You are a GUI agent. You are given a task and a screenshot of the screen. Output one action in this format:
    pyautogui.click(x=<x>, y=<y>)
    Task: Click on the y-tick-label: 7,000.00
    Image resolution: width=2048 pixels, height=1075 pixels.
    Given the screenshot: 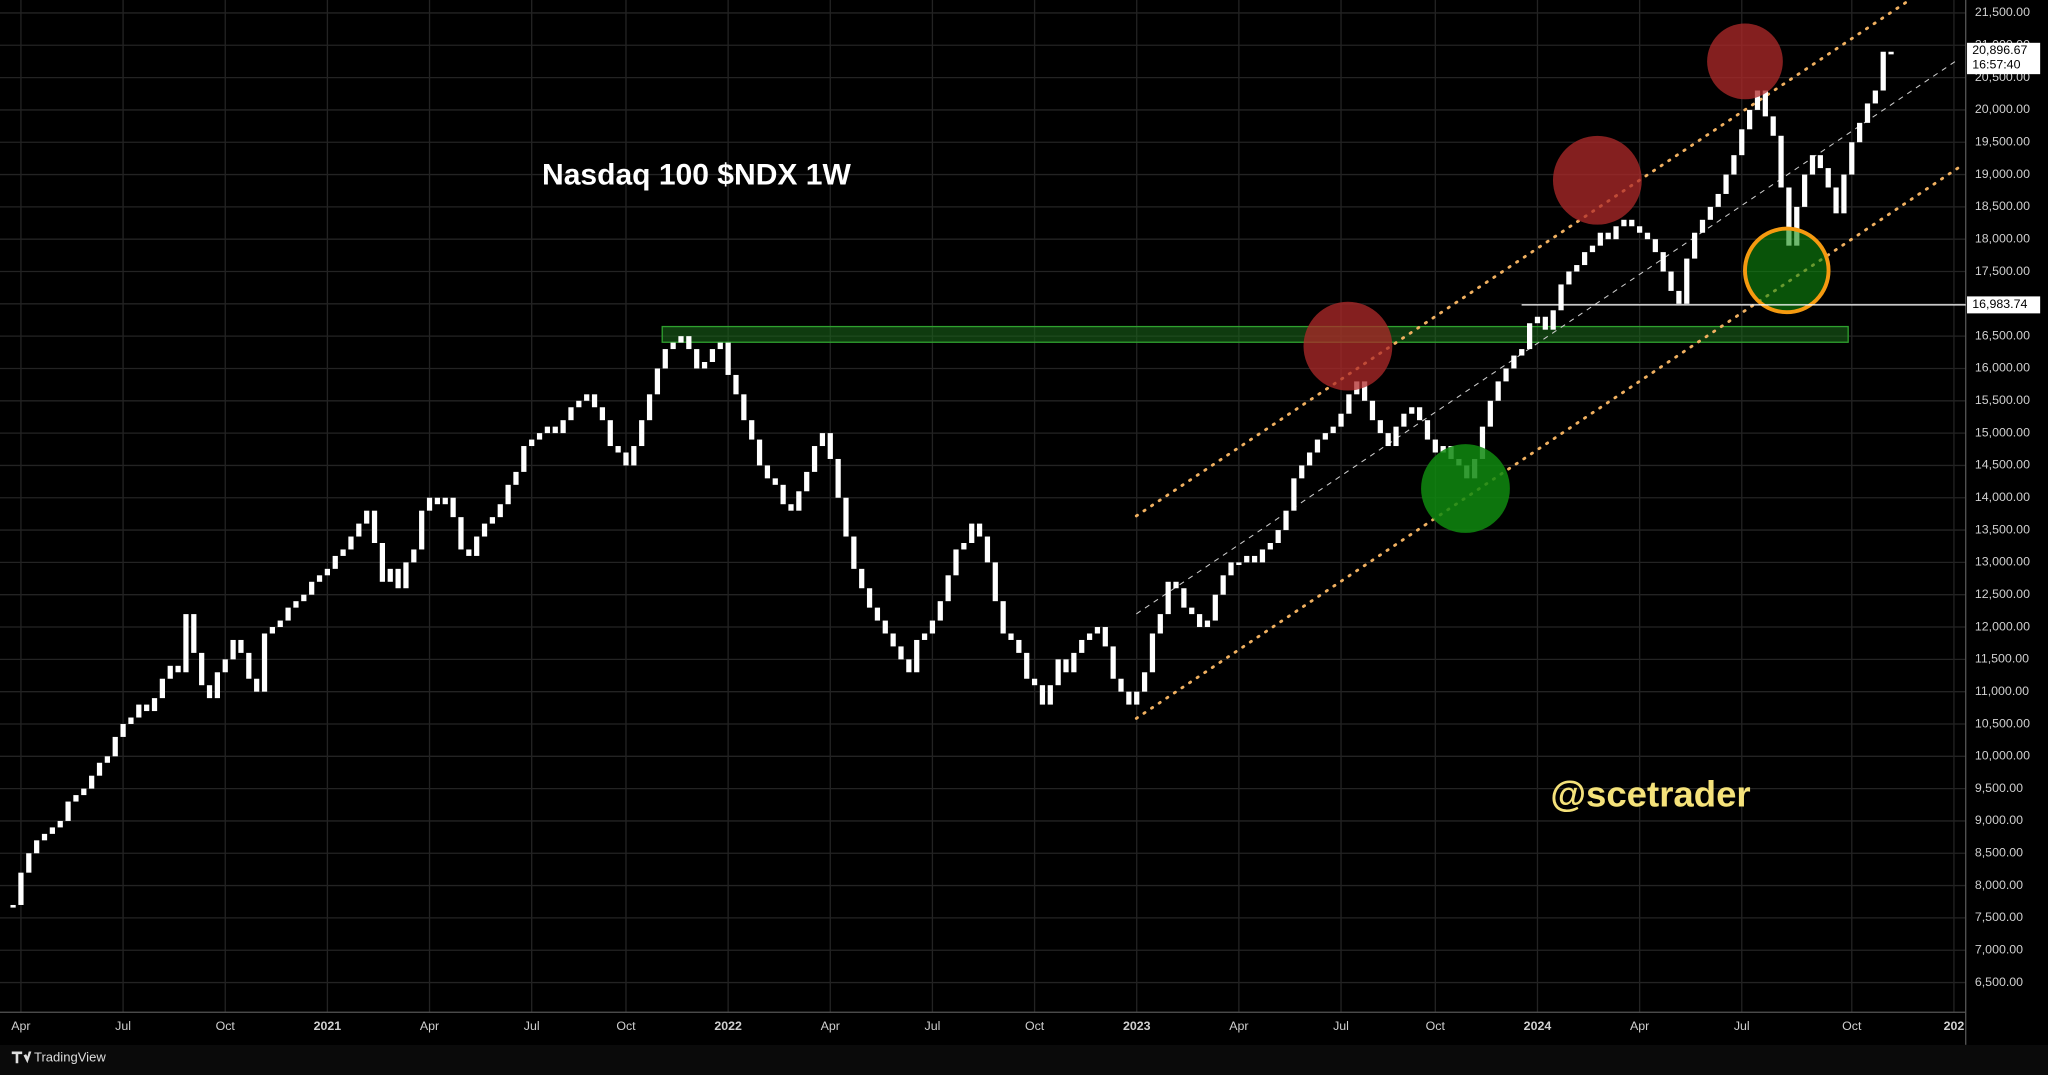 What is the action you would take?
    pyautogui.click(x=1999, y=950)
    